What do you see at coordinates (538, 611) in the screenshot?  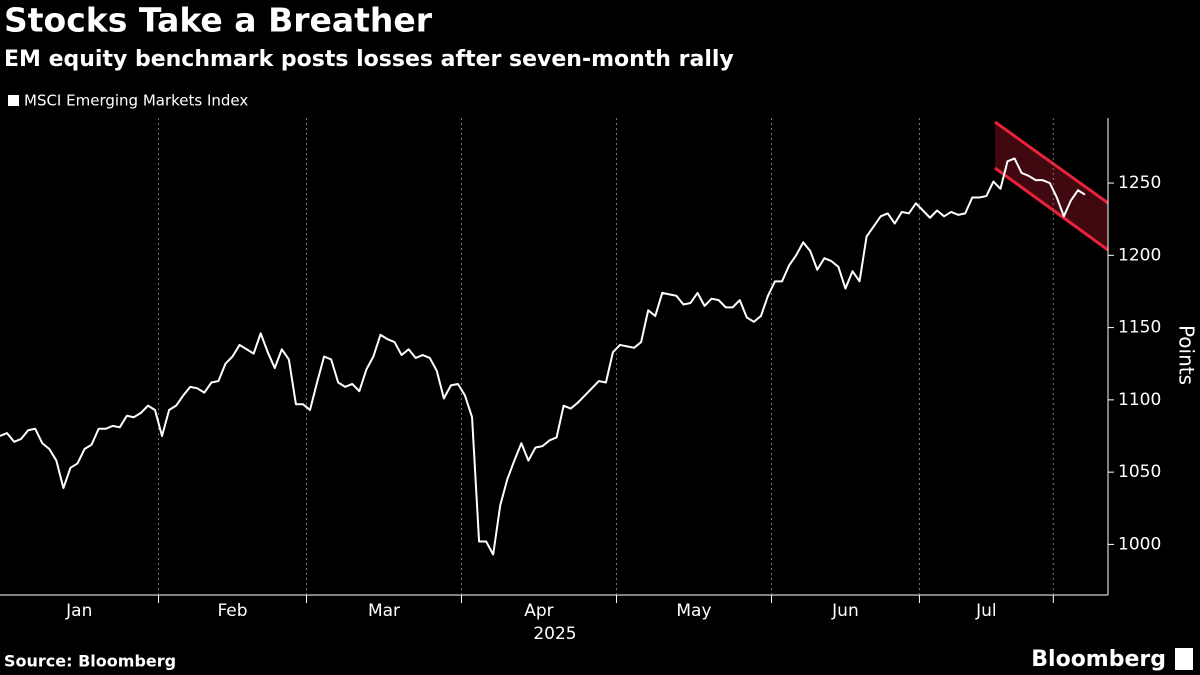 I see `x-tick-label: Apr` at bounding box center [538, 611].